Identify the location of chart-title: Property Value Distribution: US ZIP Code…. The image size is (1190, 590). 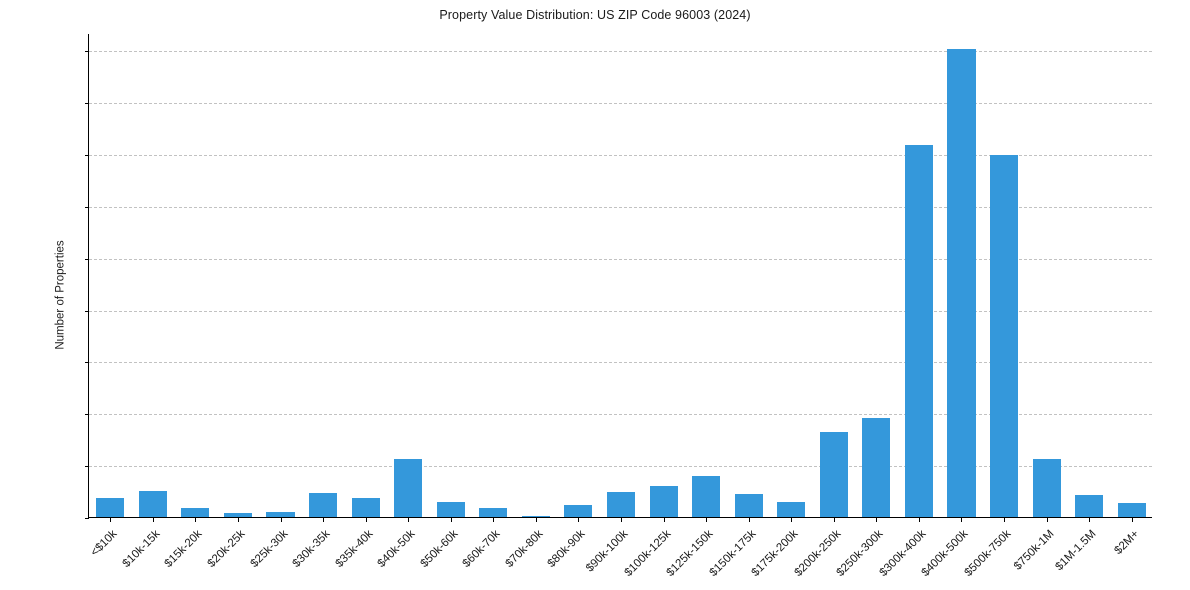
(595, 15).